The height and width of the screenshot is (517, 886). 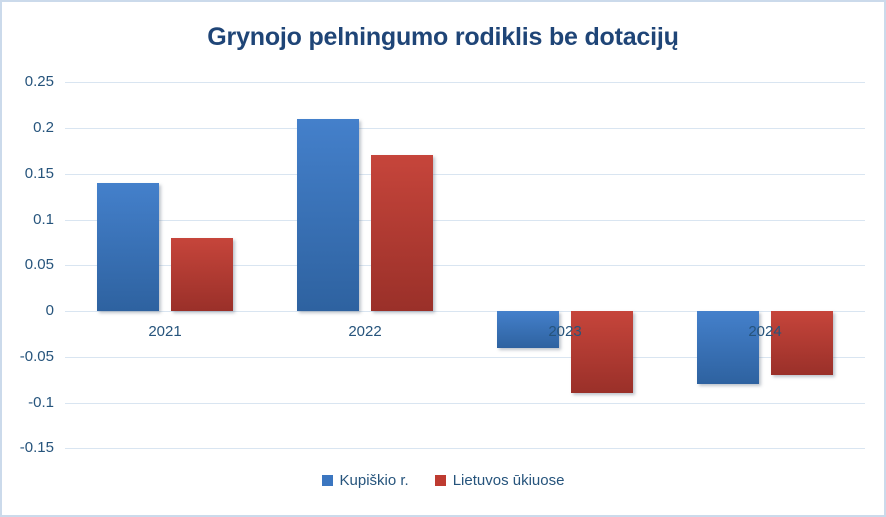 I want to click on legend-label: Lietuvos ūkiuose, so click(x=508, y=480).